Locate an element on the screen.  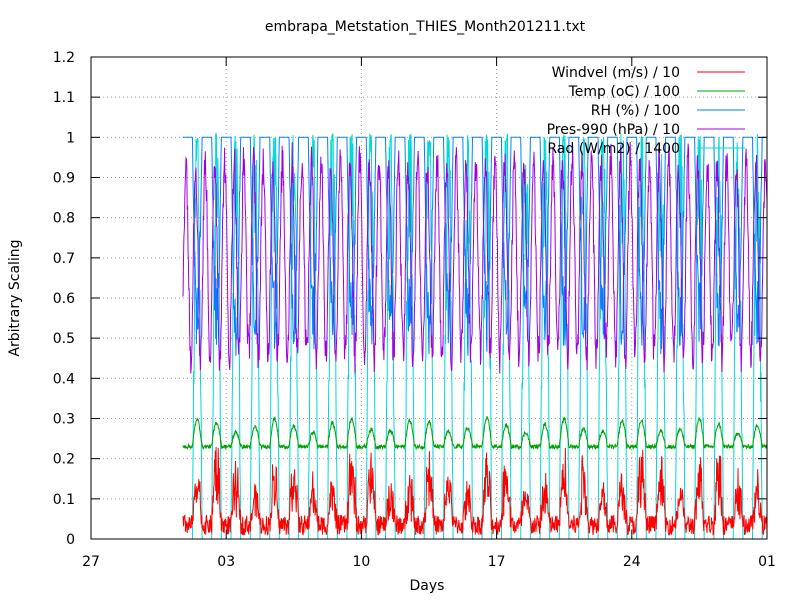
y-tick-label: 0.5 is located at coordinates (64, 339).